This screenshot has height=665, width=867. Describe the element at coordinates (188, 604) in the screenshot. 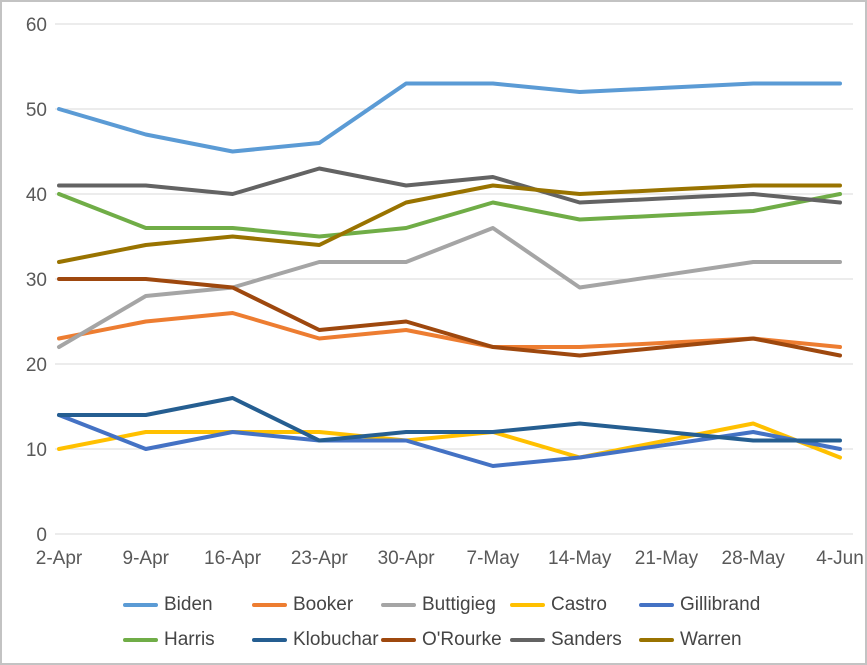

I see `legend-label: Biden` at that location.